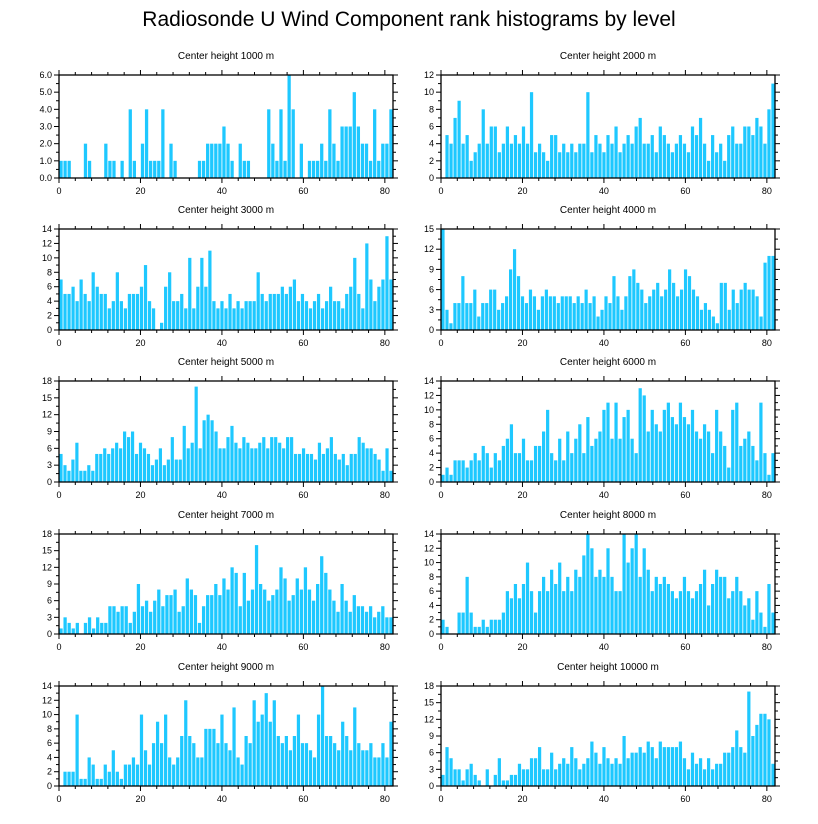 This screenshot has height=824, width=818. Describe the element at coordinates (45, 109) in the screenshot. I see `y-tick-label: 4.0` at that location.